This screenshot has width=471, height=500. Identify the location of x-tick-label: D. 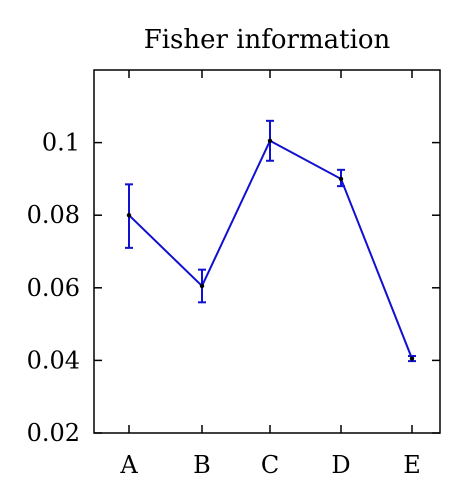
(340, 465).